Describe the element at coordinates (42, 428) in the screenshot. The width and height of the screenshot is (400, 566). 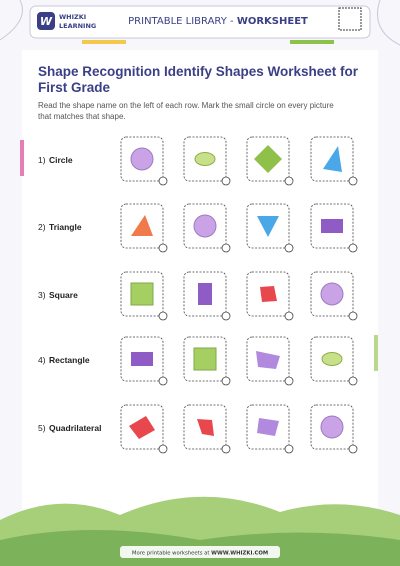
I see `row-number: 5)` at that location.